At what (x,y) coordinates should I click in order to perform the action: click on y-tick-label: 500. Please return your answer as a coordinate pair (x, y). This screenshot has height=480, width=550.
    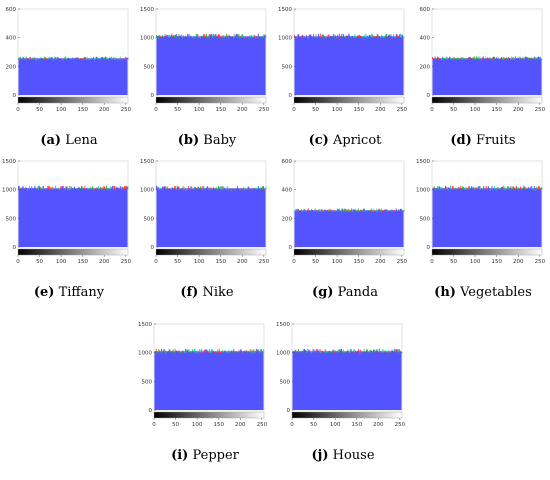
    Looking at the image, I should click on (11, 219).